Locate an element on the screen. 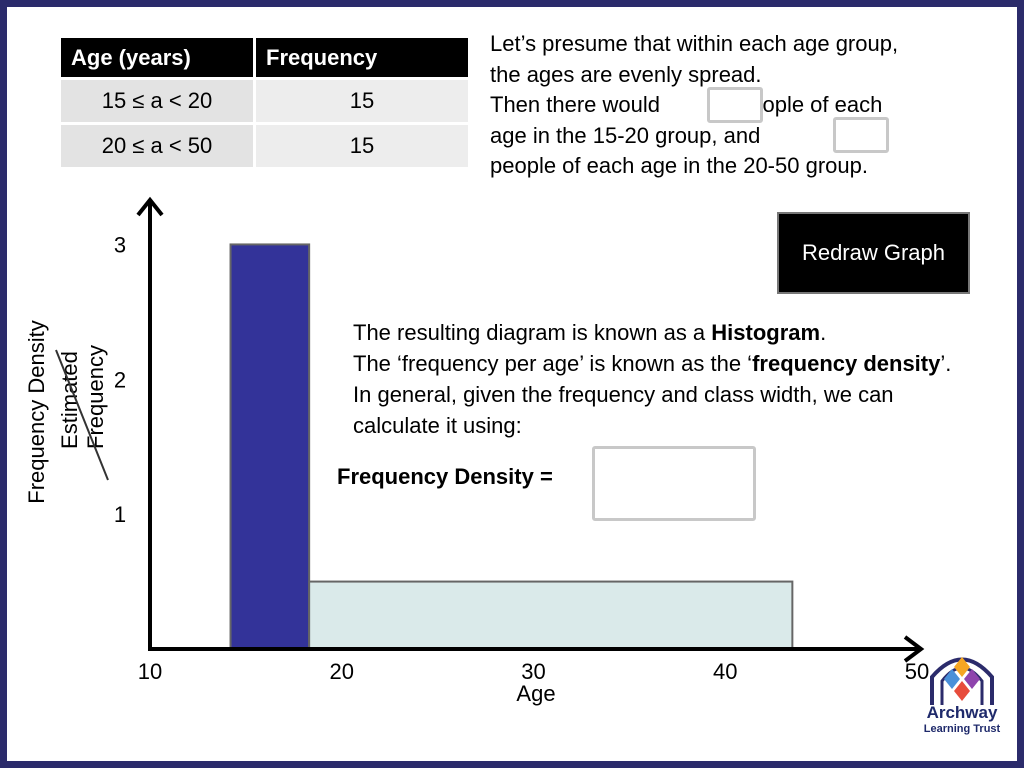 The height and width of the screenshot is (768, 1024). y-label-line: Frequency is located at coordinates (95, 397).